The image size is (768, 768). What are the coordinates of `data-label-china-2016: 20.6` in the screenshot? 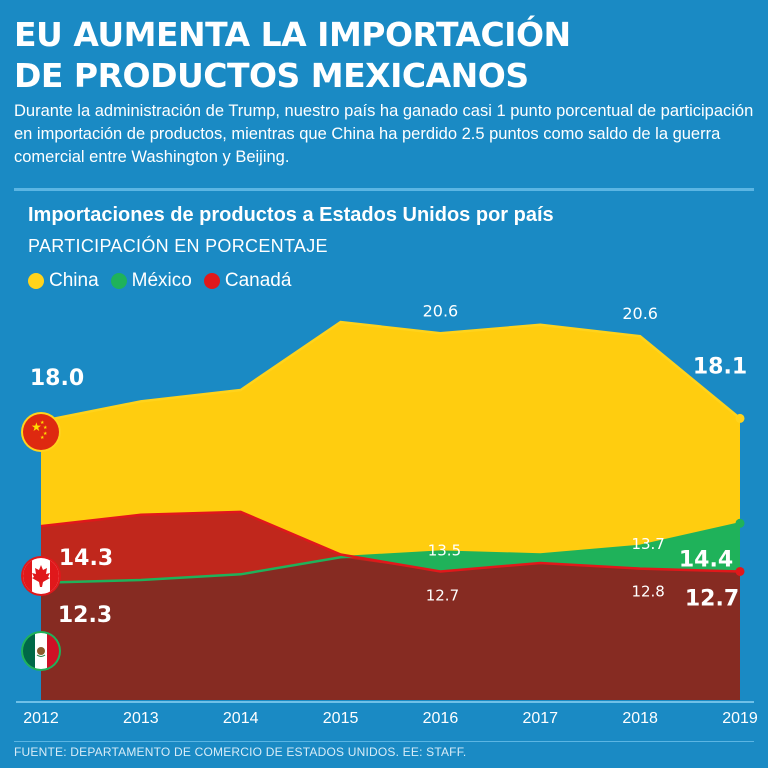 It's located at (441, 310).